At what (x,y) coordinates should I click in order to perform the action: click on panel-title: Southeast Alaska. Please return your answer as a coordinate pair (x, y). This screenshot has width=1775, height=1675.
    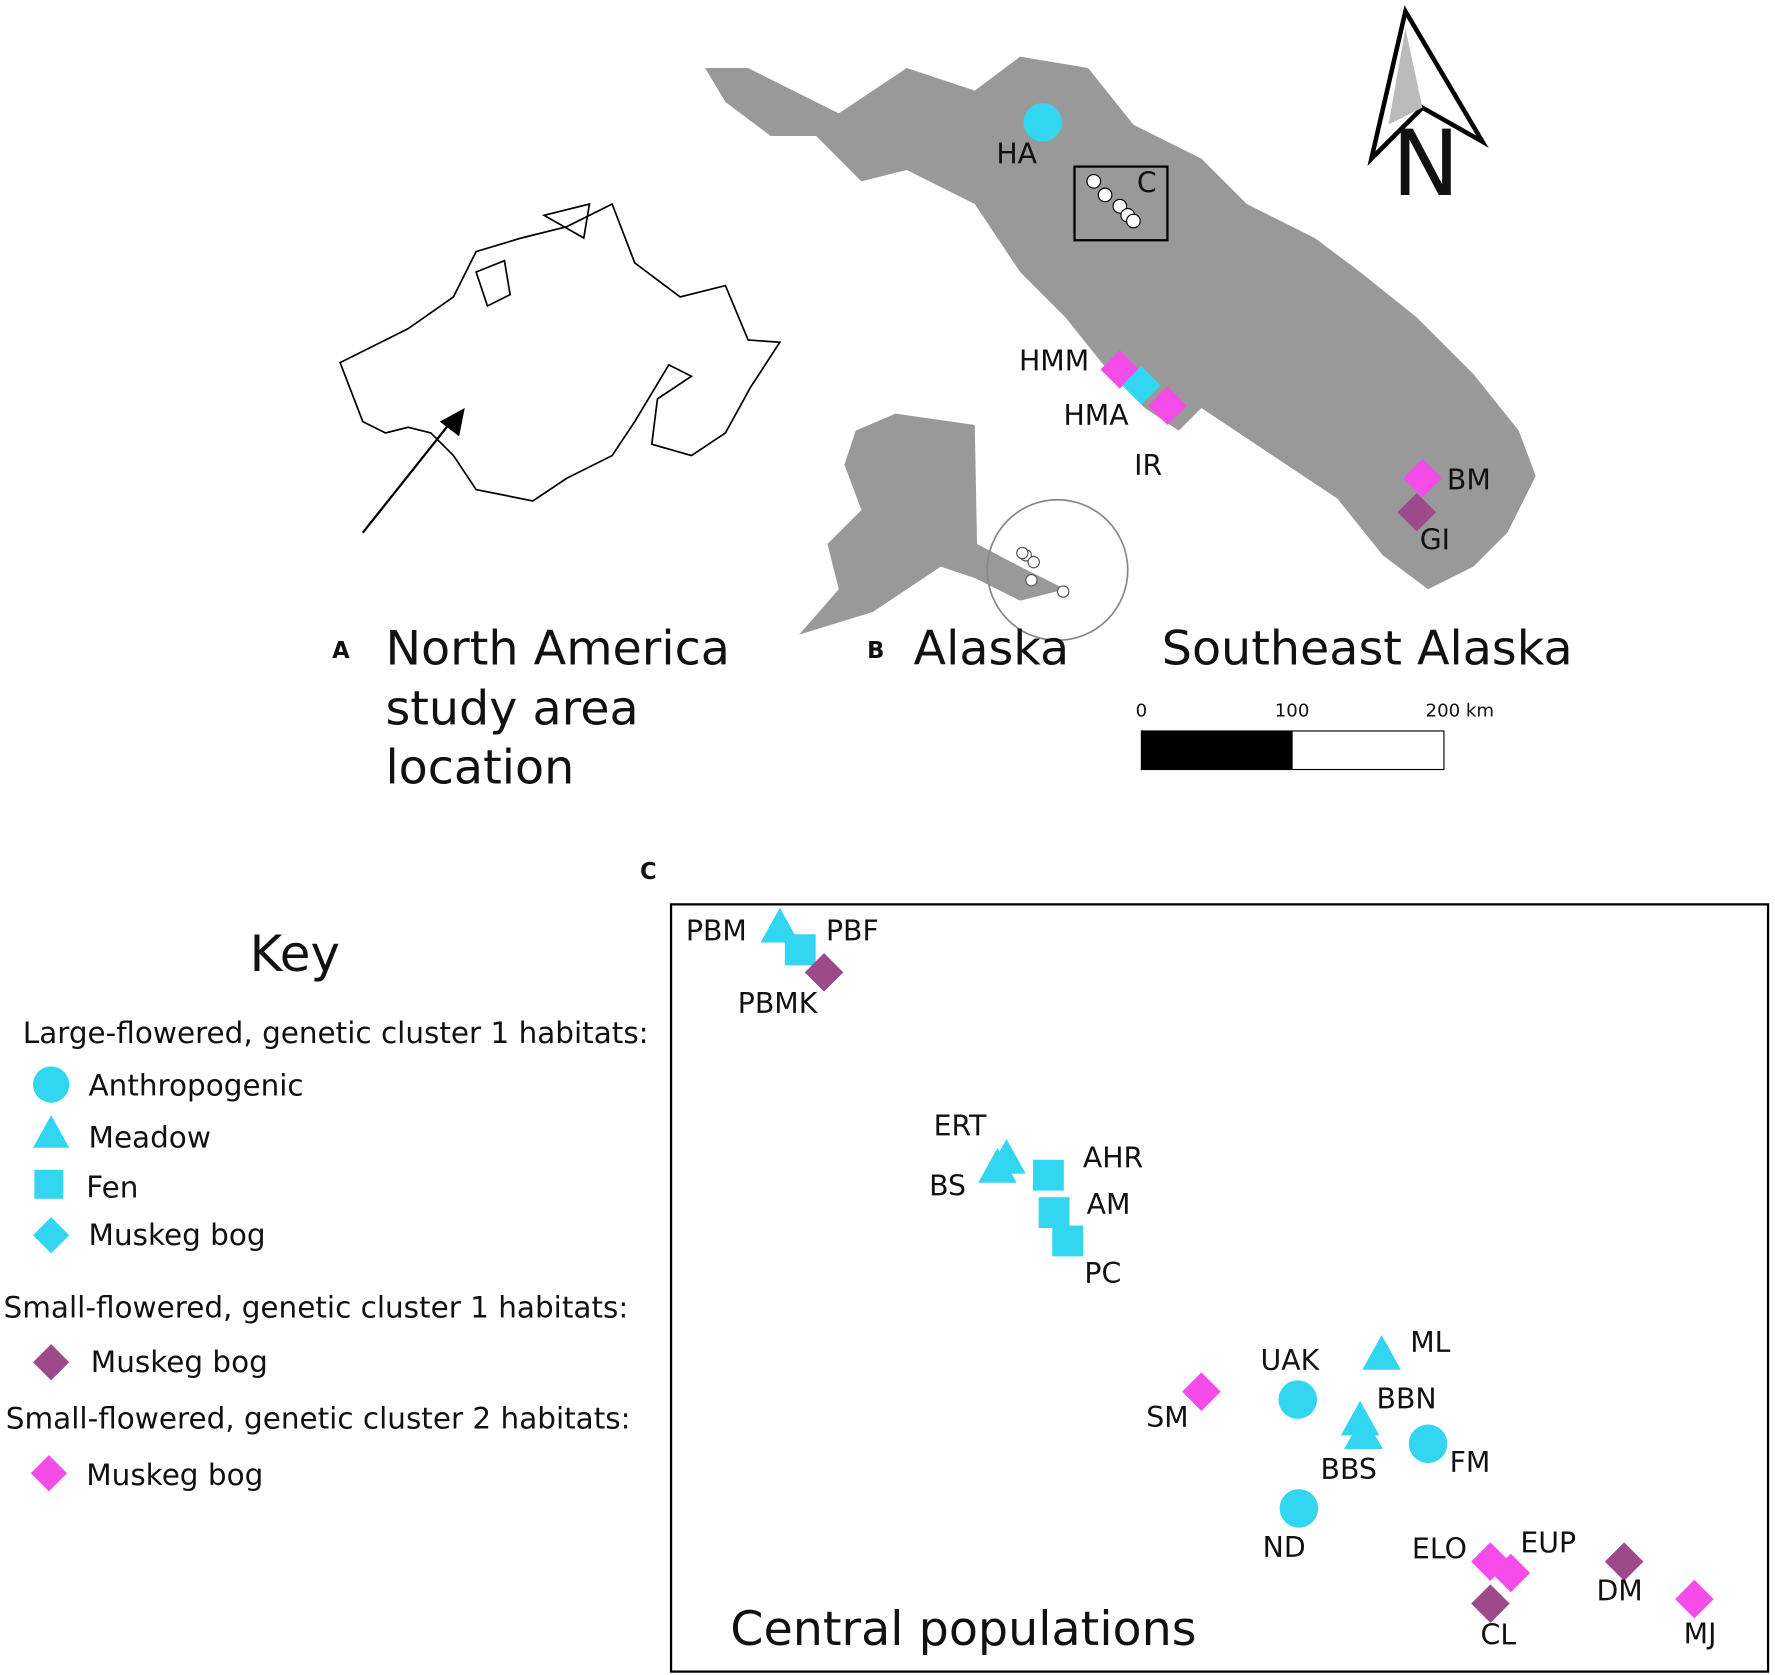
    Looking at the image, I should click on (1367, 649).